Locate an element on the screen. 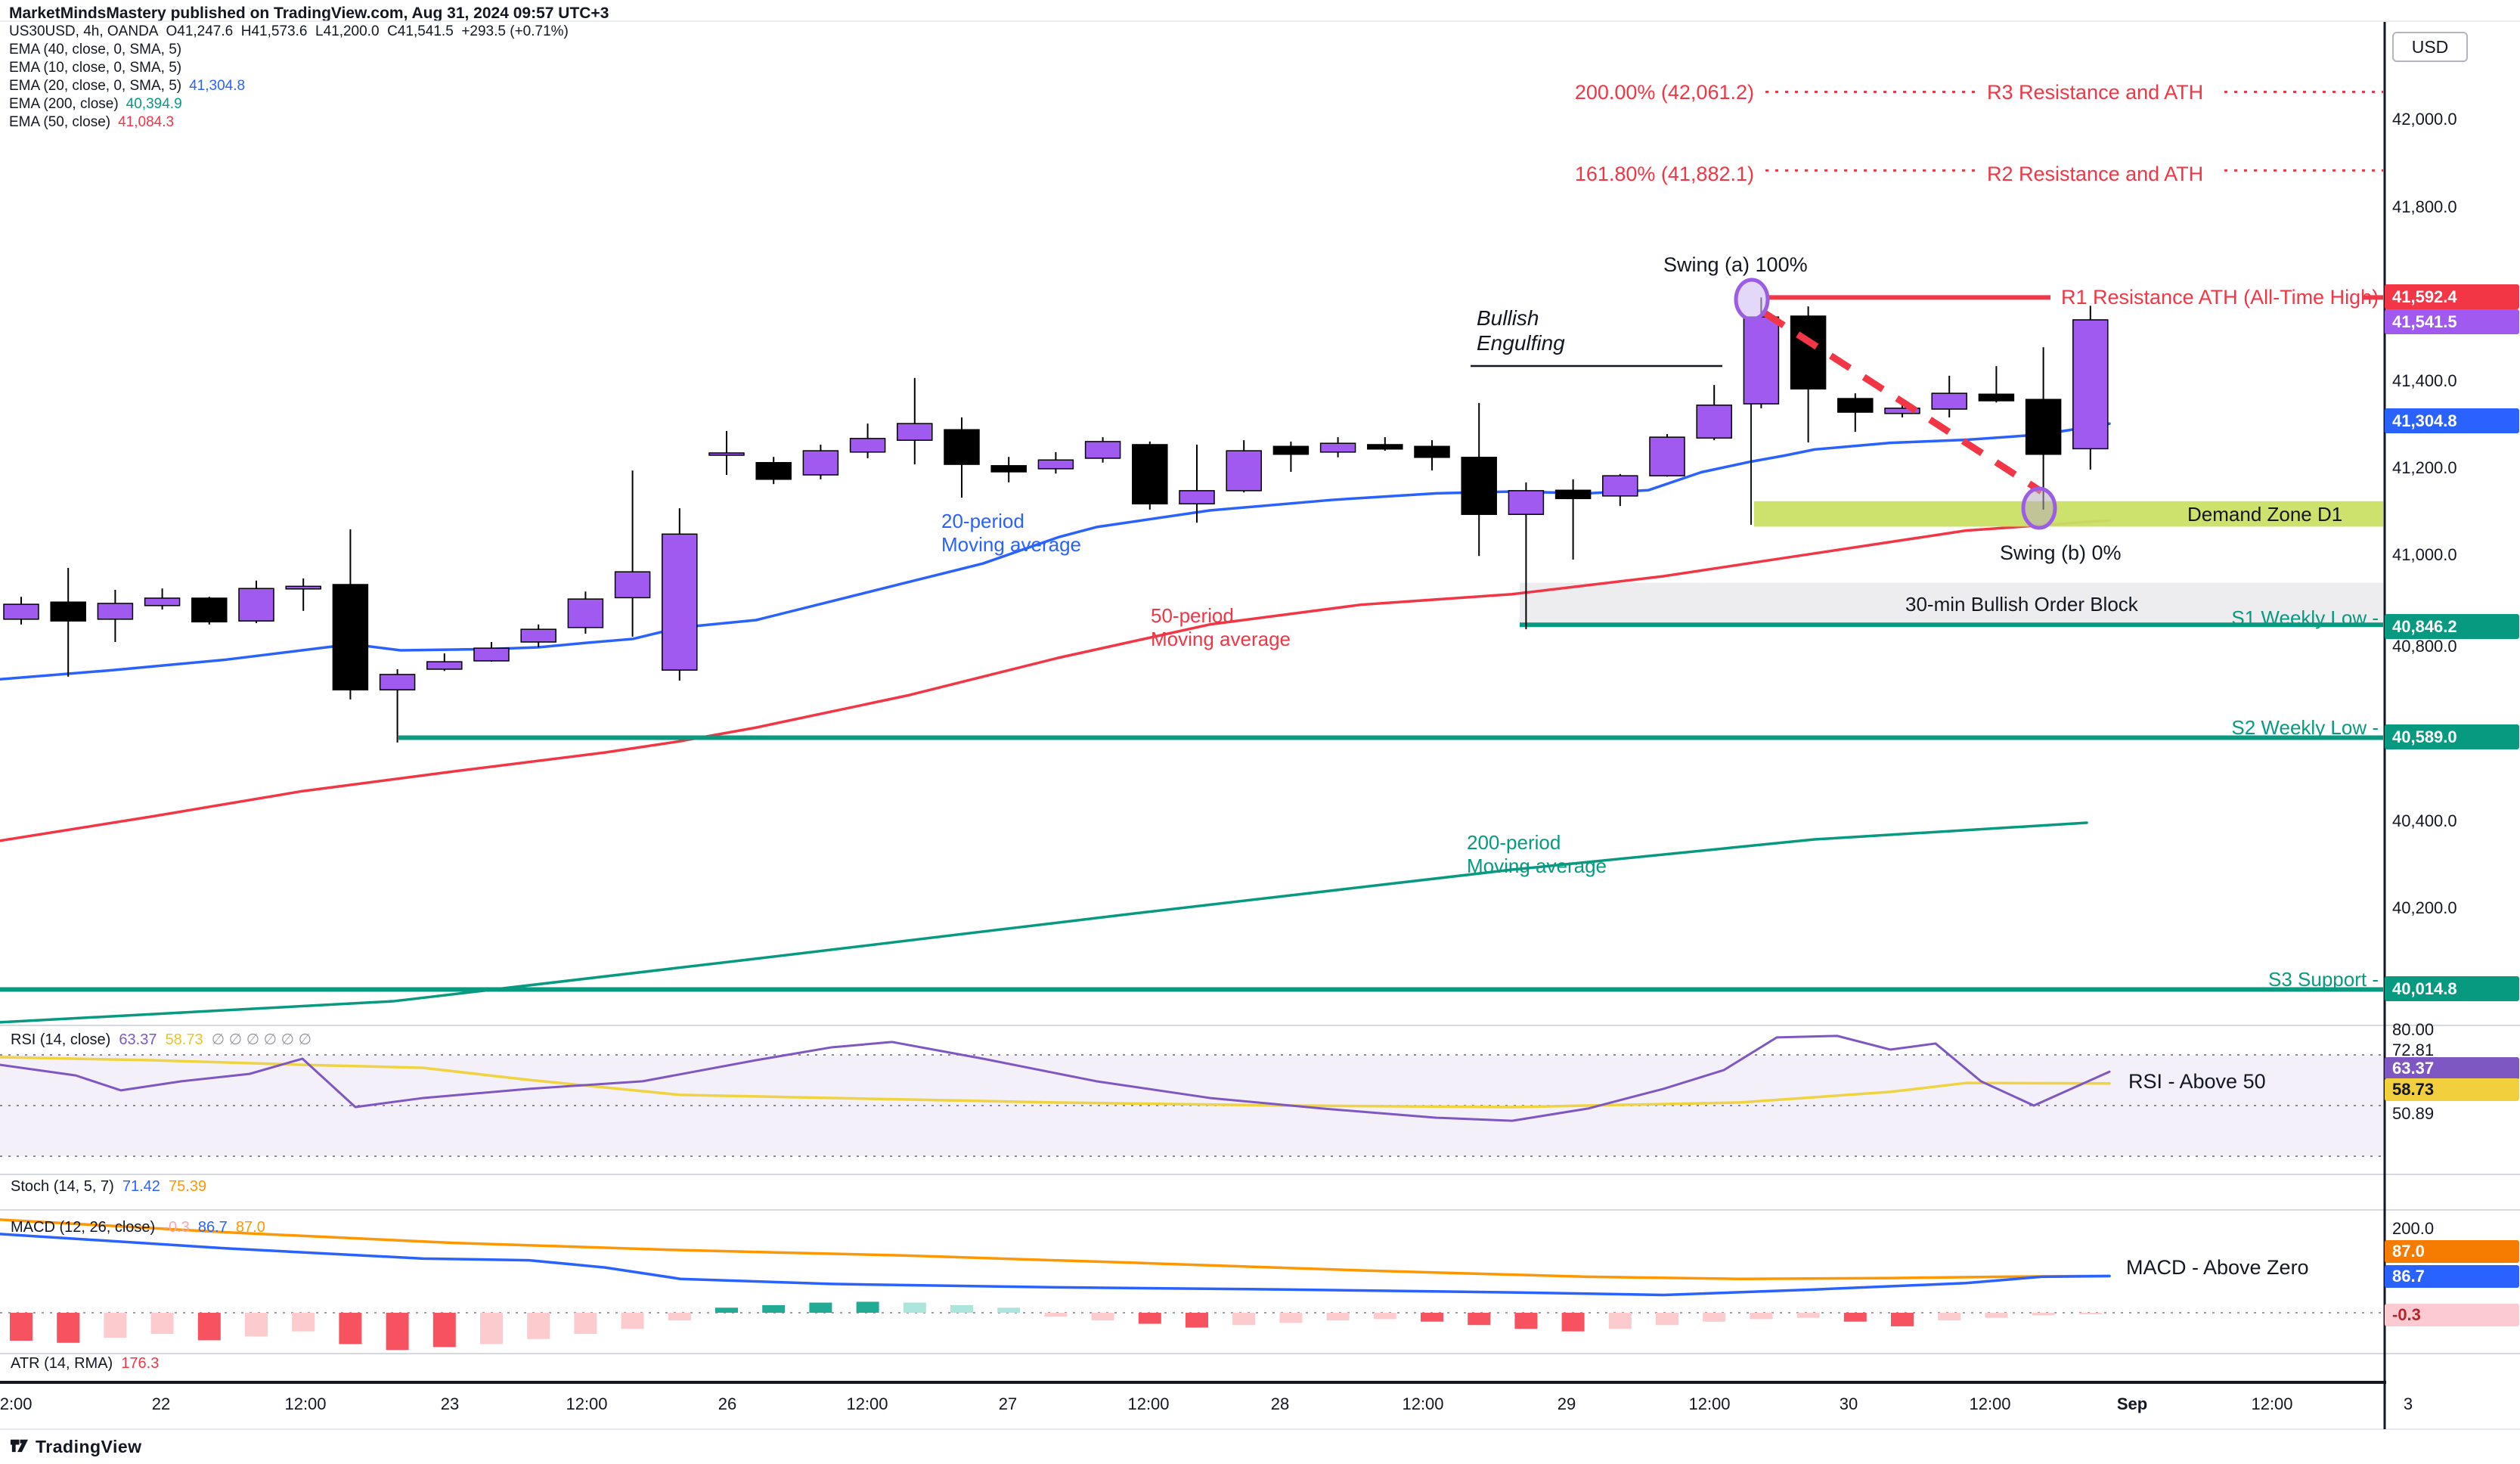  time-axis-label: 27 is located at coordinates (1008, 1403).